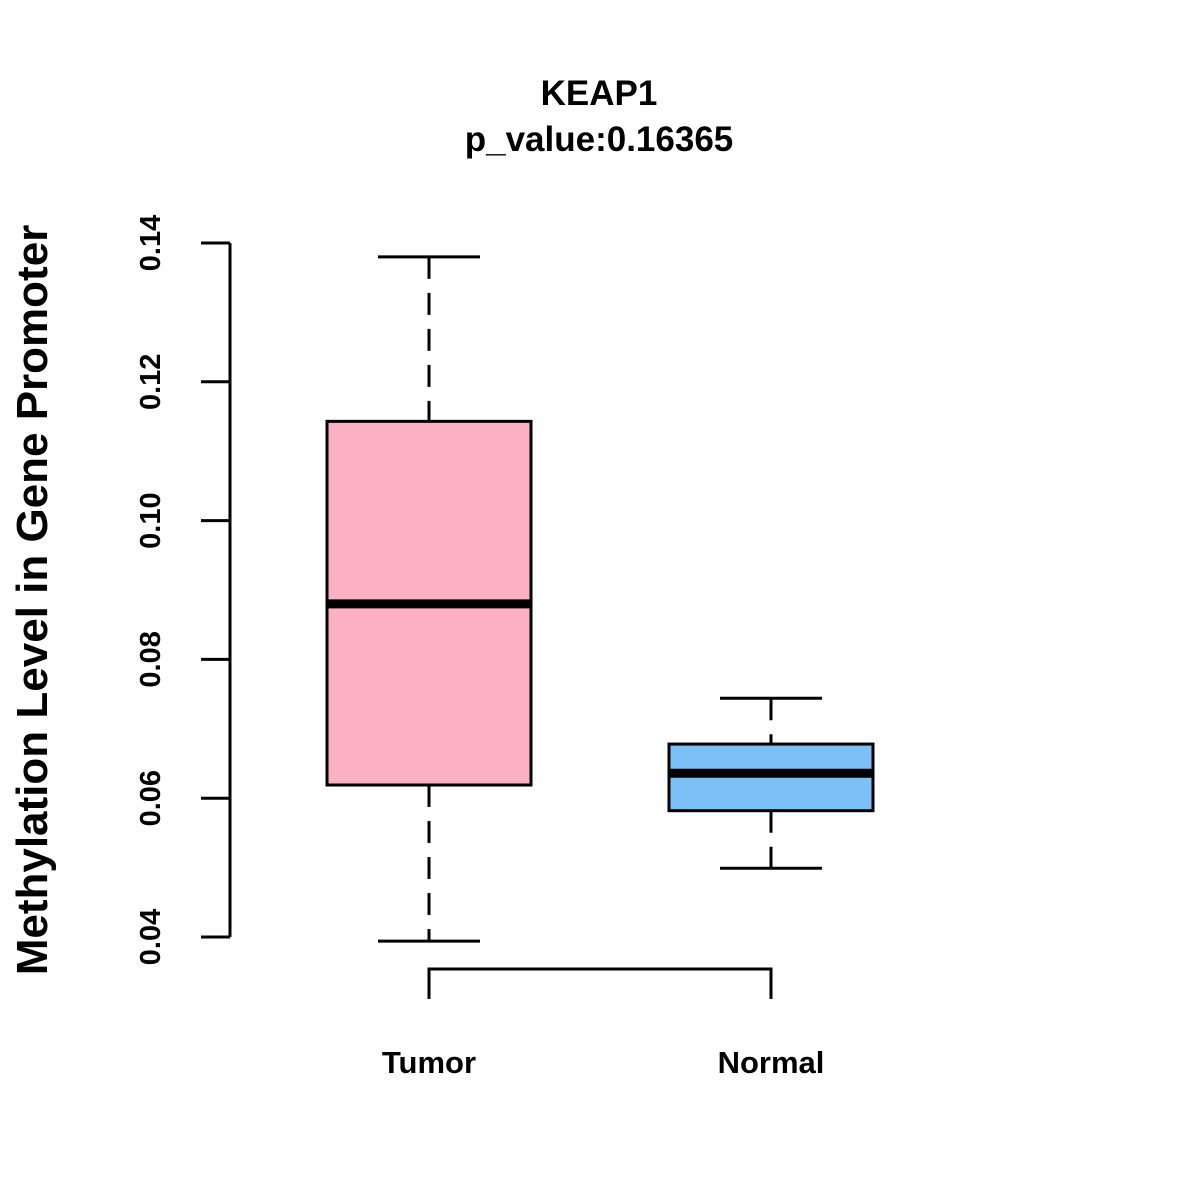 Image resolution: width=1200 pixels, height=1200 pixels. I want to click on chart-title: KEAP1, so click(599, 93).